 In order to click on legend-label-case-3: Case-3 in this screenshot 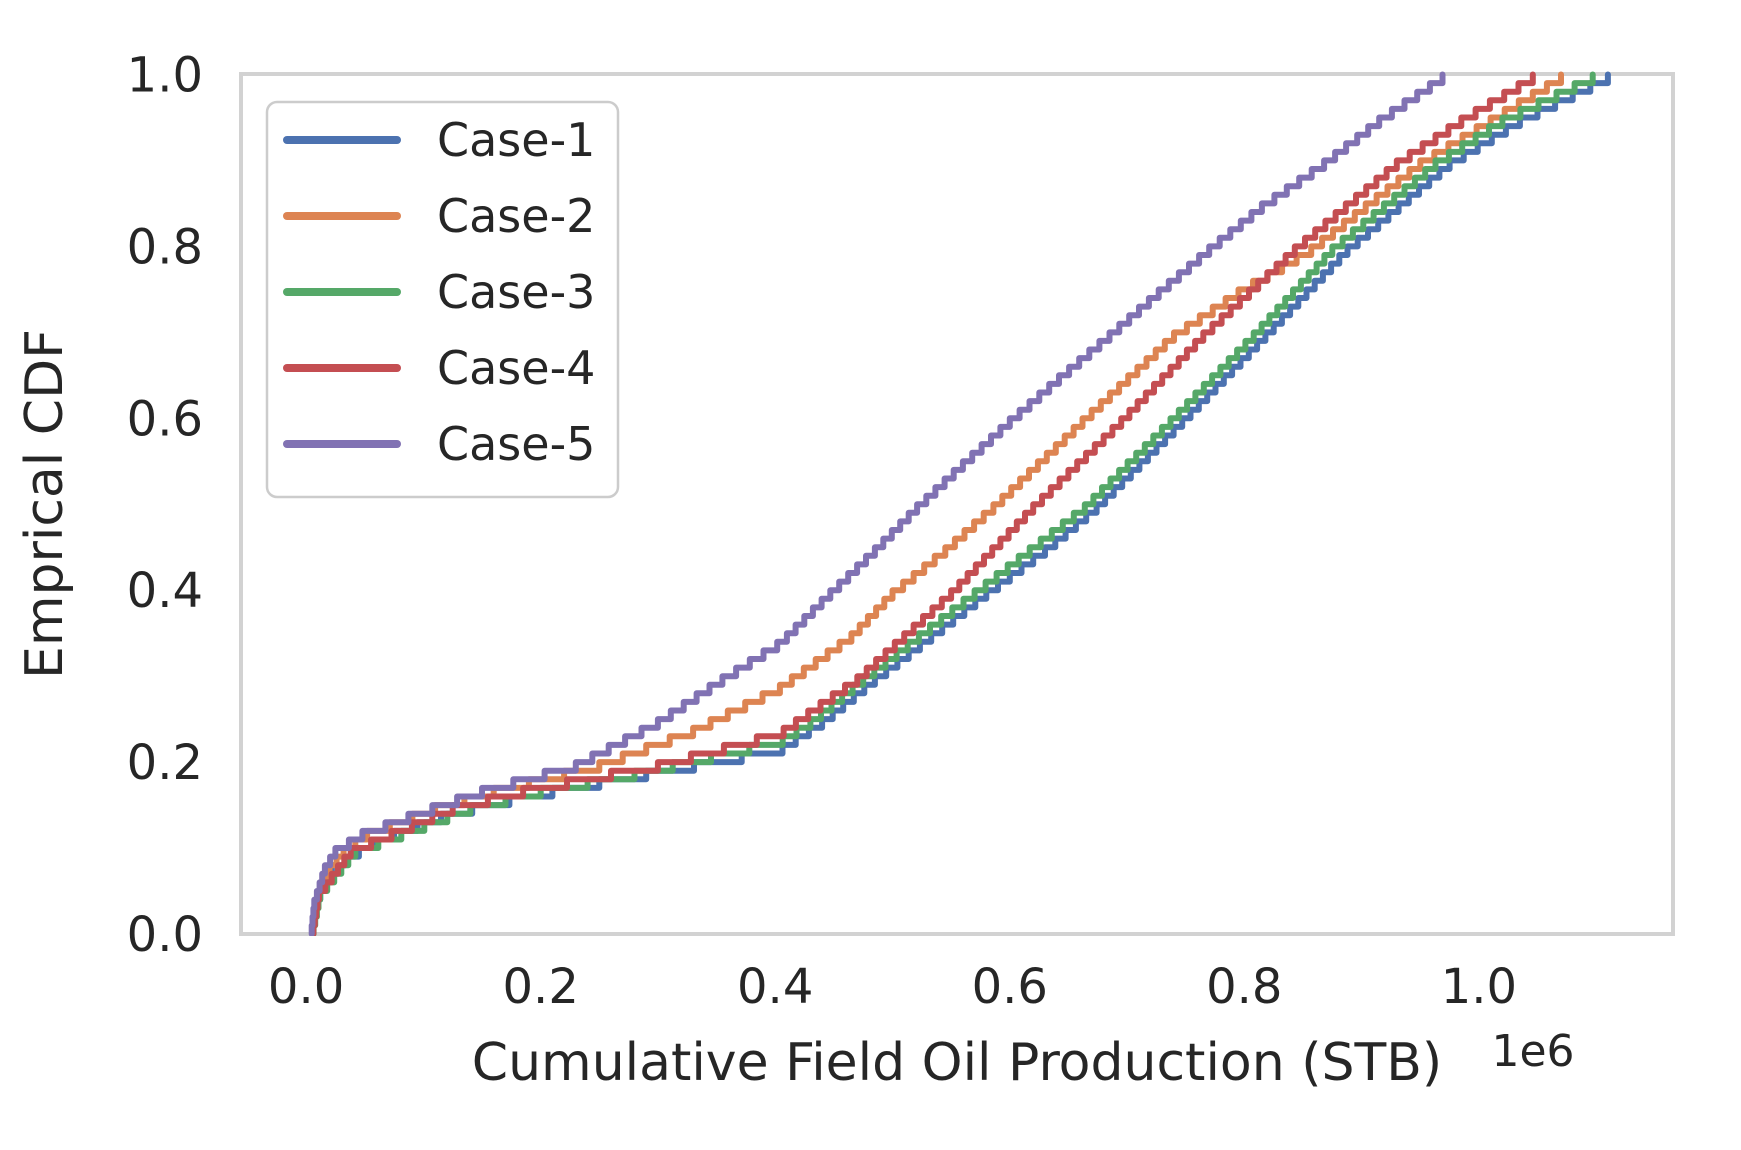, I will do `click(516, 292)`.